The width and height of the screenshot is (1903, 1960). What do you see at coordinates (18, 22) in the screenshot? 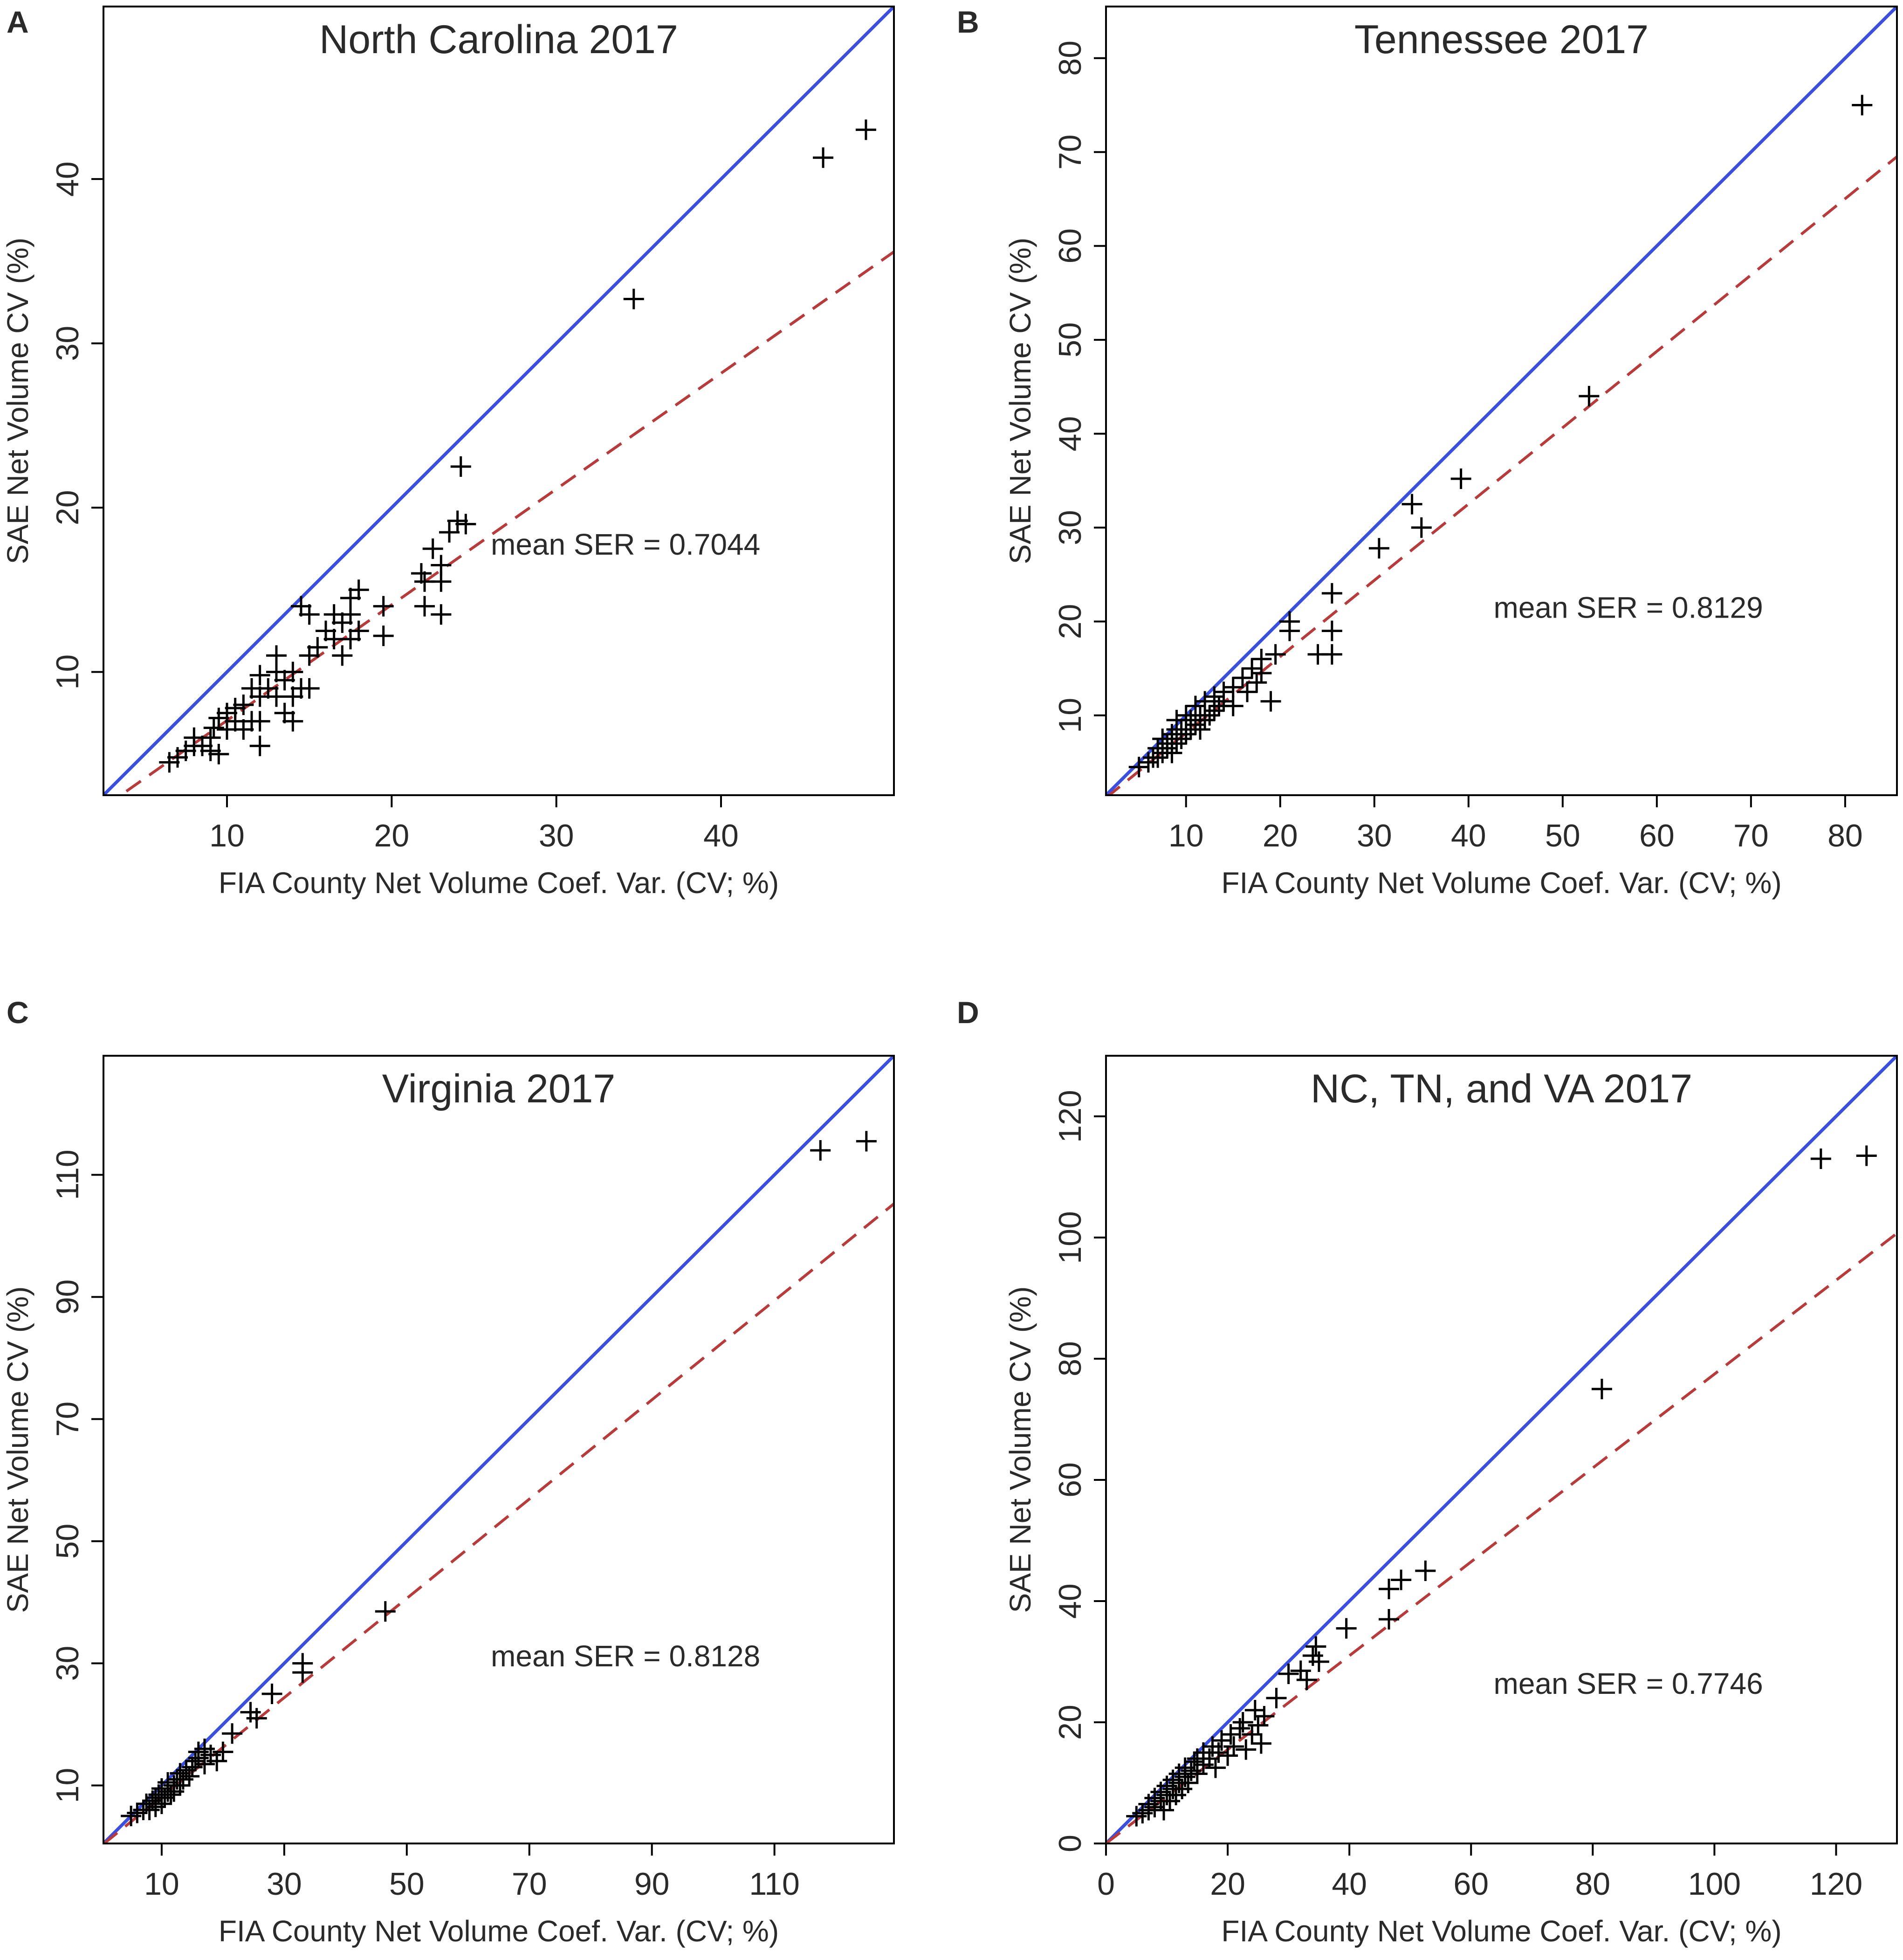
I see `panel-letter: A` at bounding box center [18, 22].